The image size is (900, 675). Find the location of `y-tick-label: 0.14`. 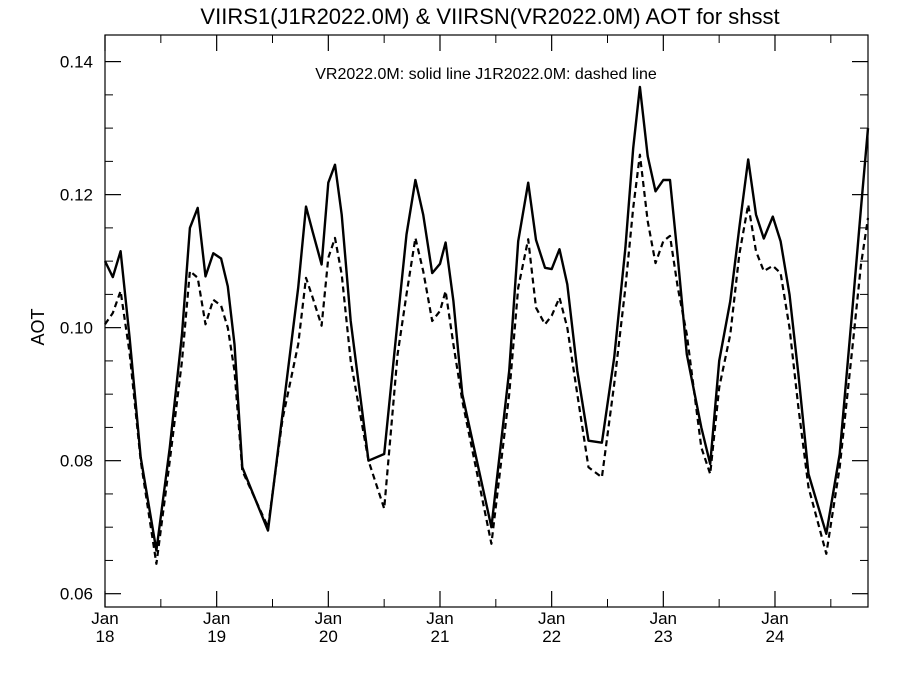

y-tick-label: 0.14 is located at coordinates (76, 62).